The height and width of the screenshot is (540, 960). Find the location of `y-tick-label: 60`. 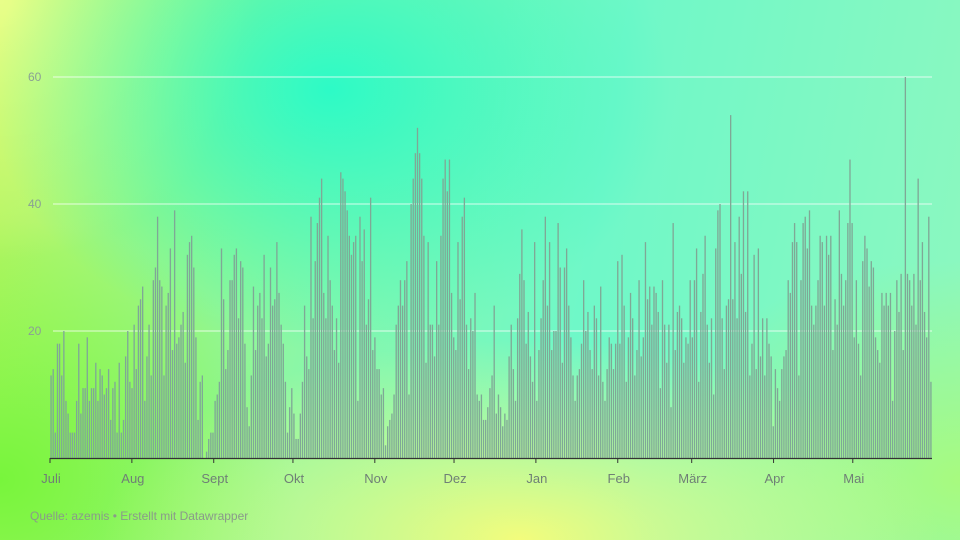

y-tick-label: 60 is located at coordinates (35, 77).